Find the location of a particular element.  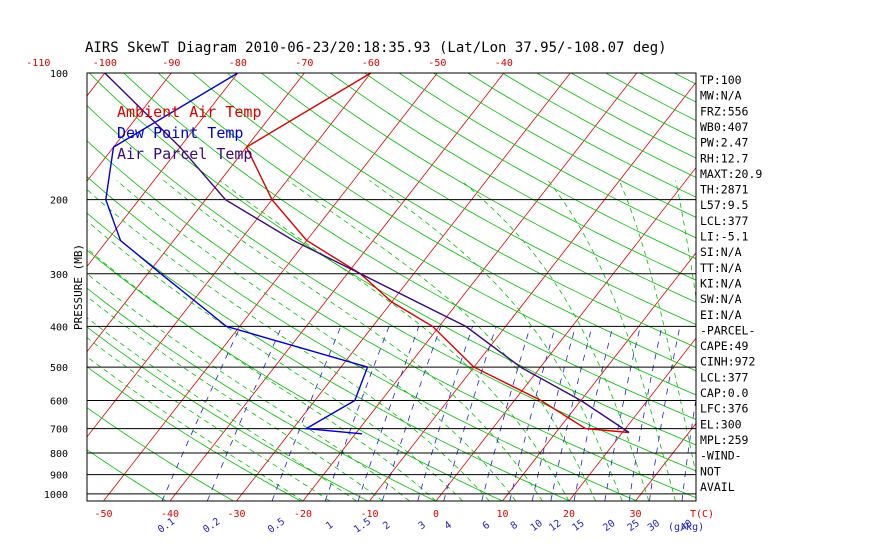

mixing-ratio-tick-label: 25 is located at coordinates (634, 526).